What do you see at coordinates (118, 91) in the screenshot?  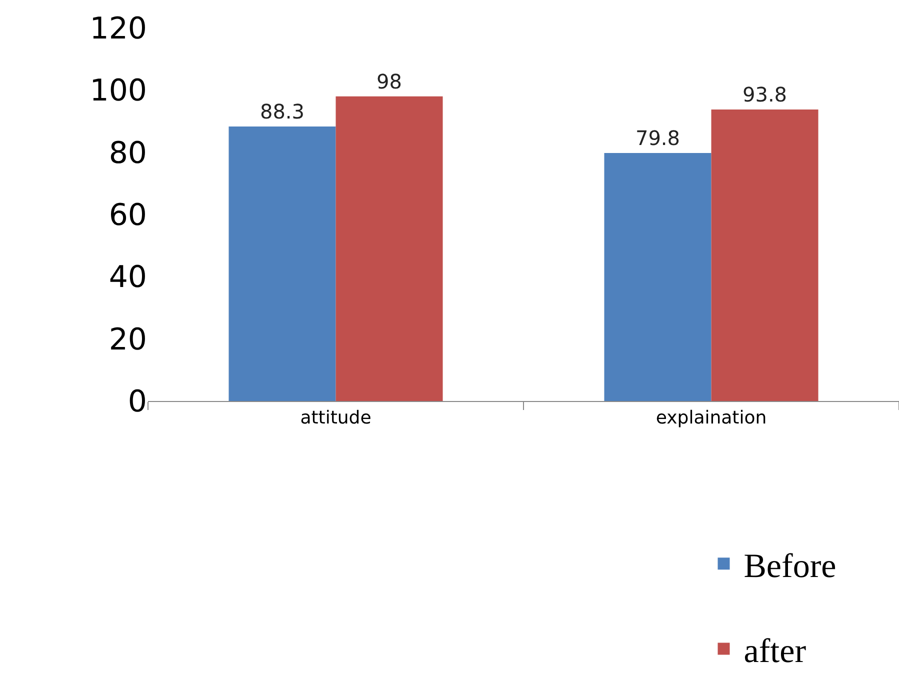 I see `y-tick-label: 100` at bounding box center [118, 91].